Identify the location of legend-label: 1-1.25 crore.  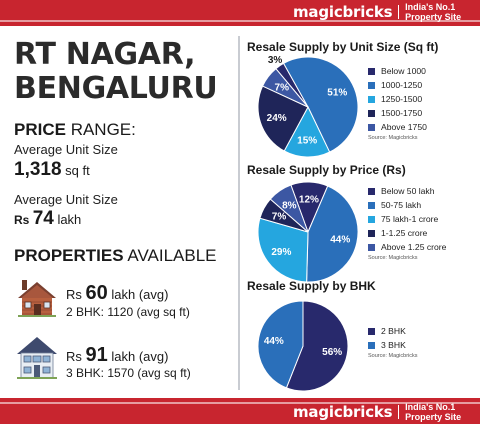
(404, 233).